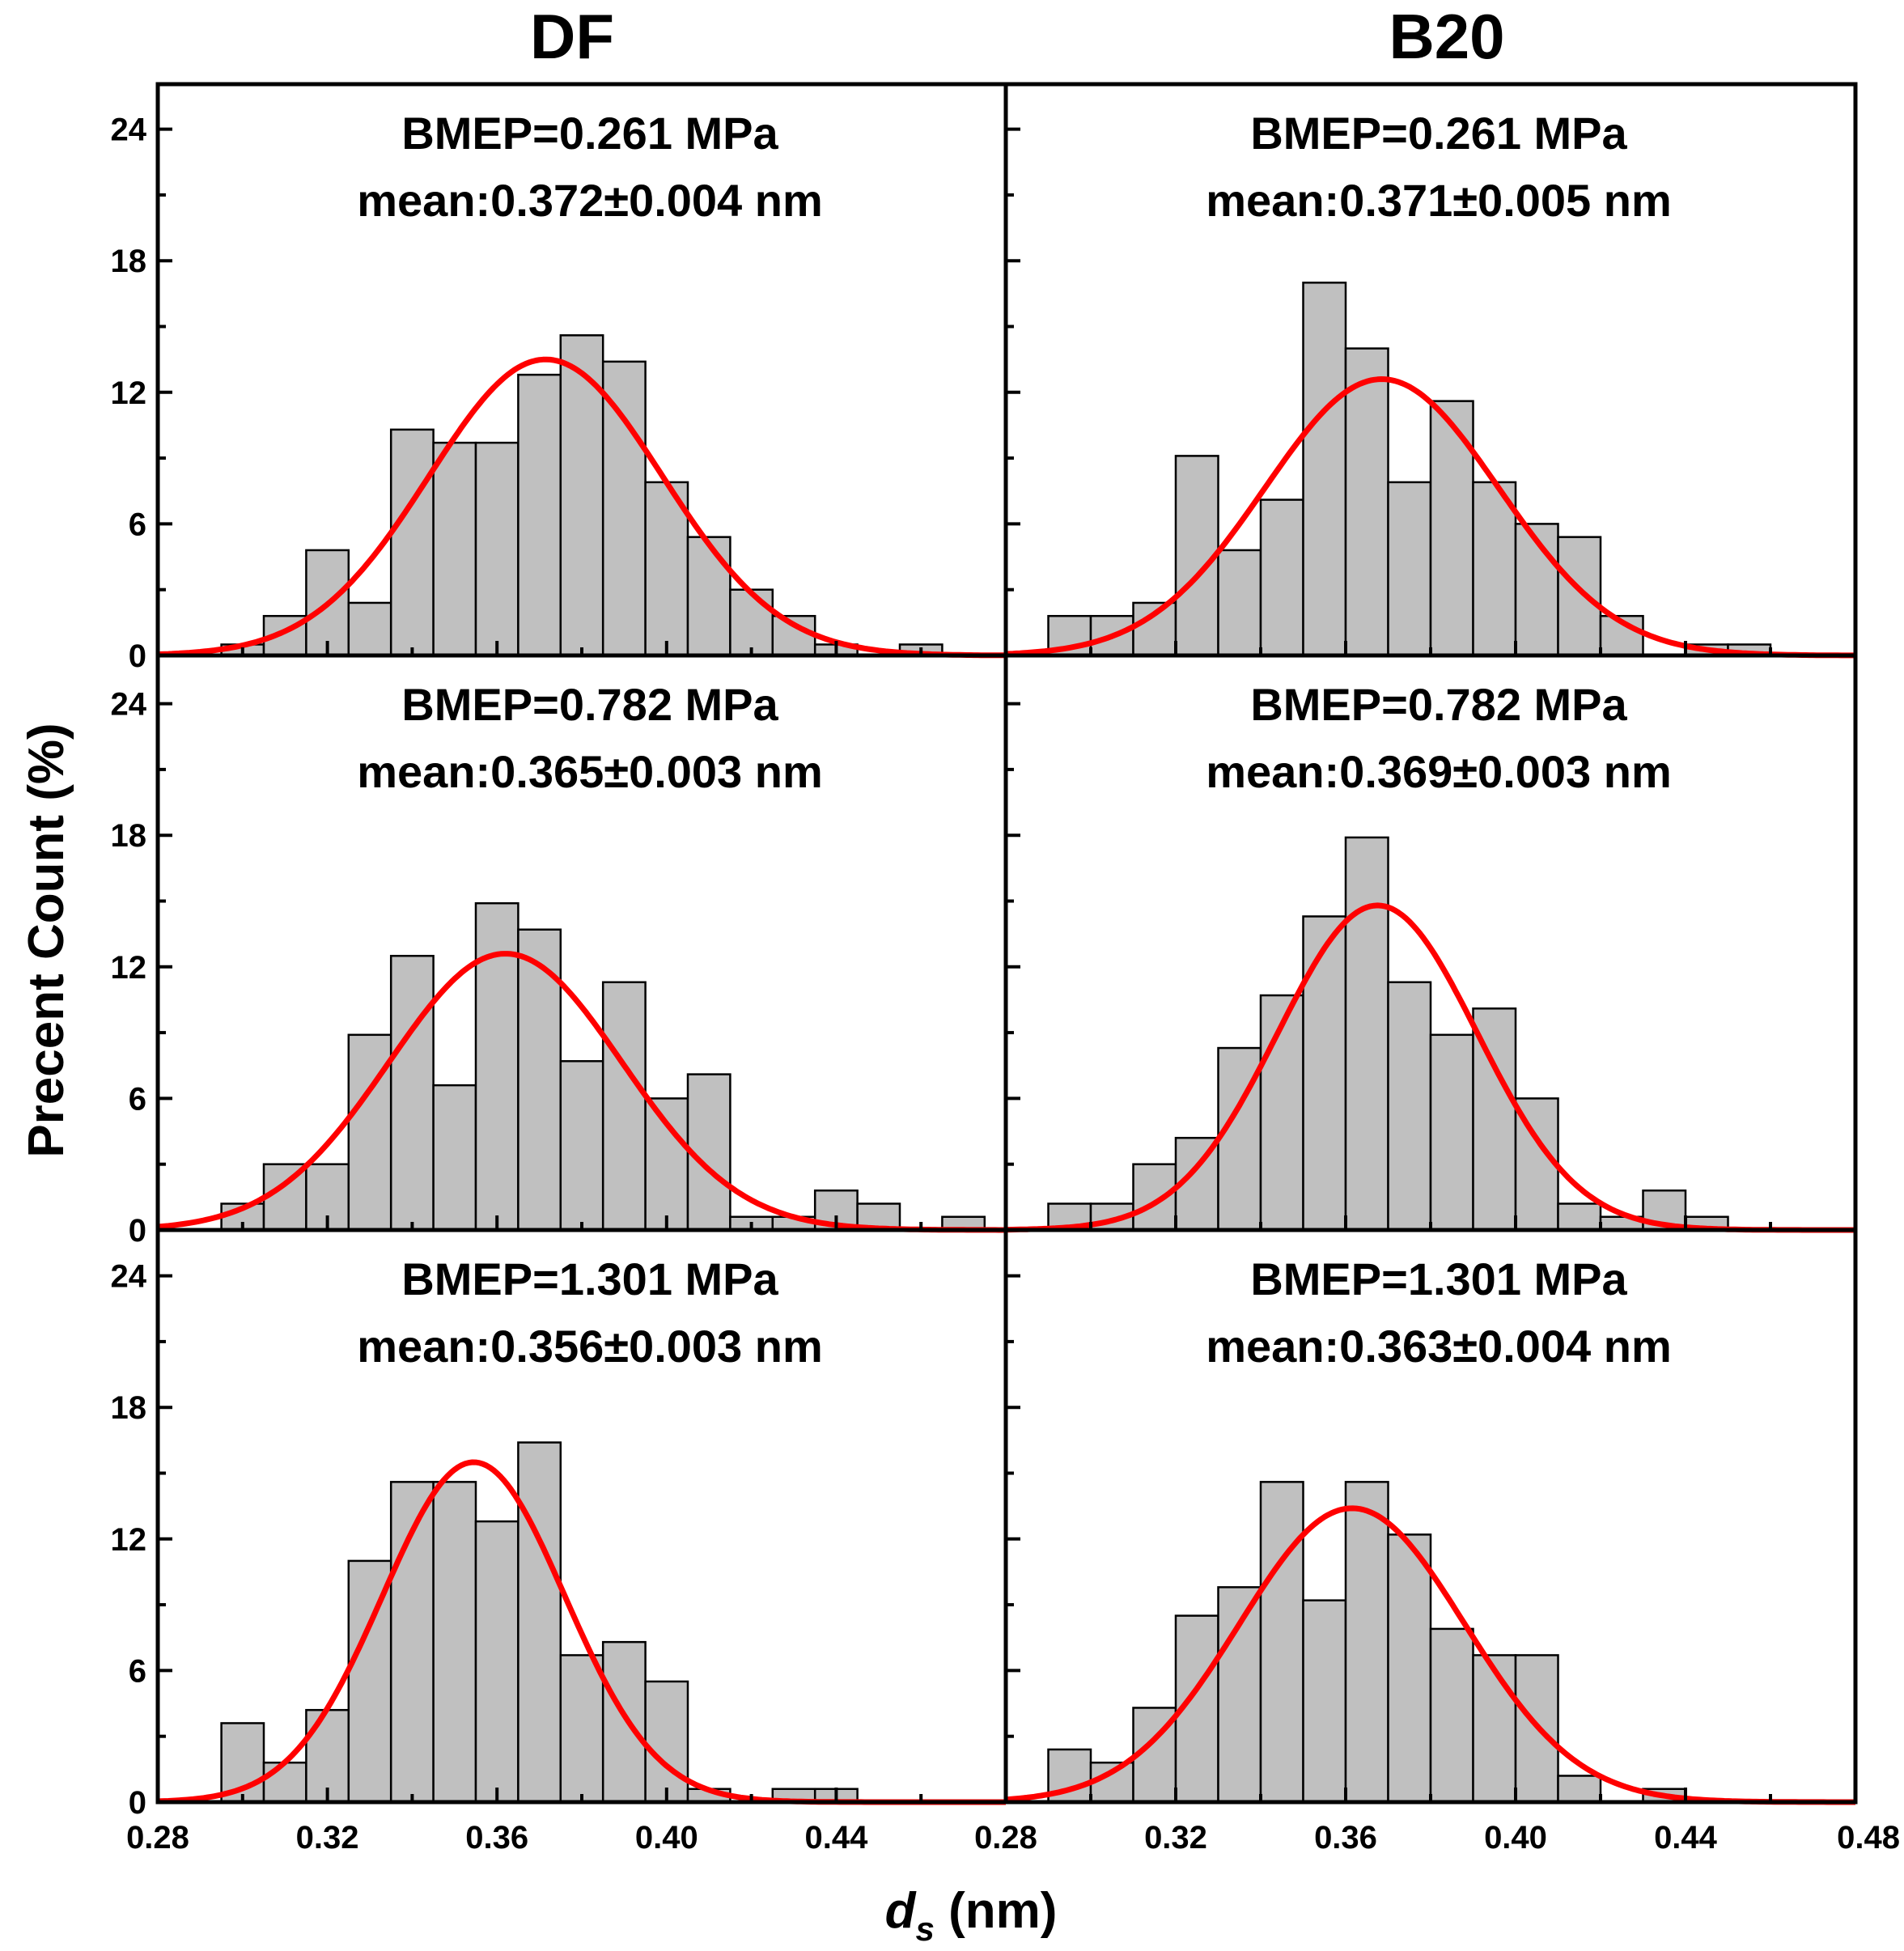 The image size is (1904, 1951). I want to click on x-axis-label-subscript: s, so click(924, 1929).